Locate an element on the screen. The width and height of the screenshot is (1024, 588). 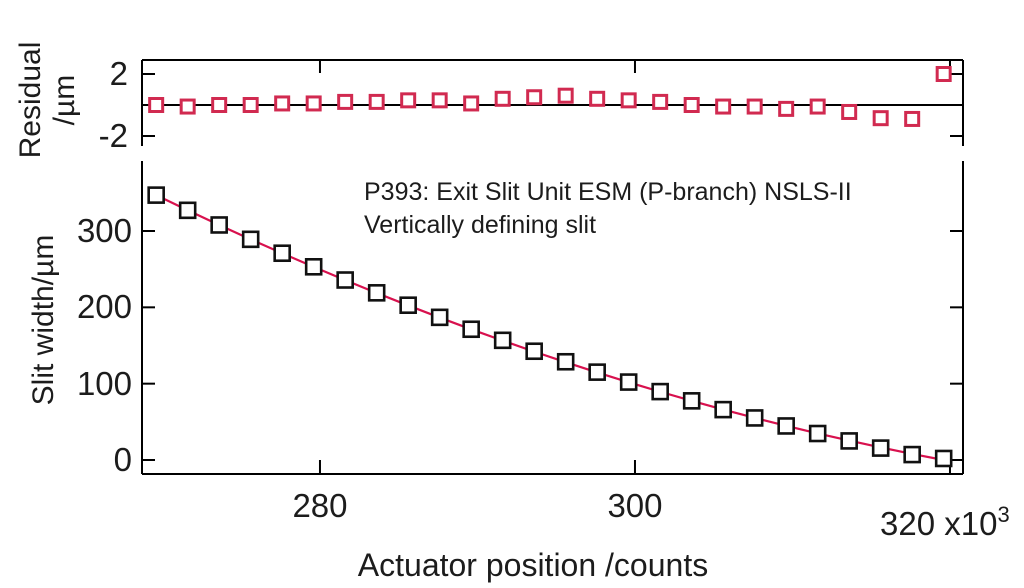
residual-y-axis-label: Residual /µm is located at coordinates (48, 100).